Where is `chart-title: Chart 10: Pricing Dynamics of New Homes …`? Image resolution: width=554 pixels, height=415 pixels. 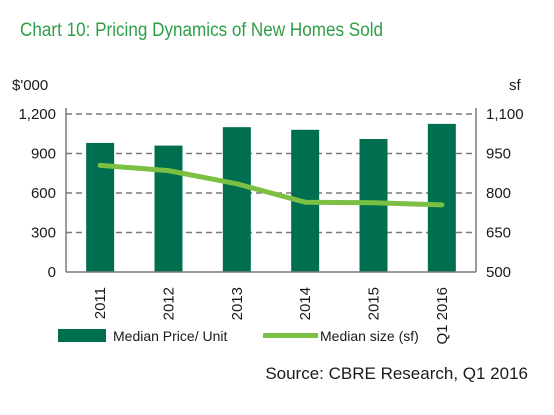 chart-title: Chart 10: Pricing Dynamics of New Homes … is located at coordinates (202, 30).